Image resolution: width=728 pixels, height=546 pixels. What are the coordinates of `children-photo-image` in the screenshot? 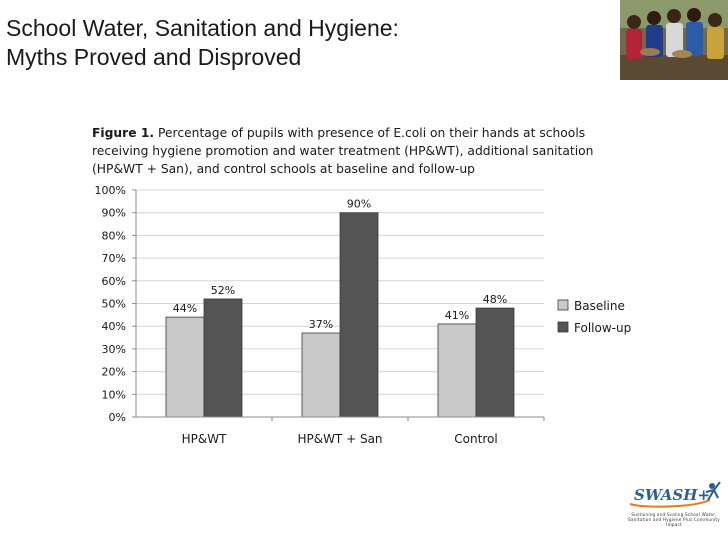 It's located at (674, 40).